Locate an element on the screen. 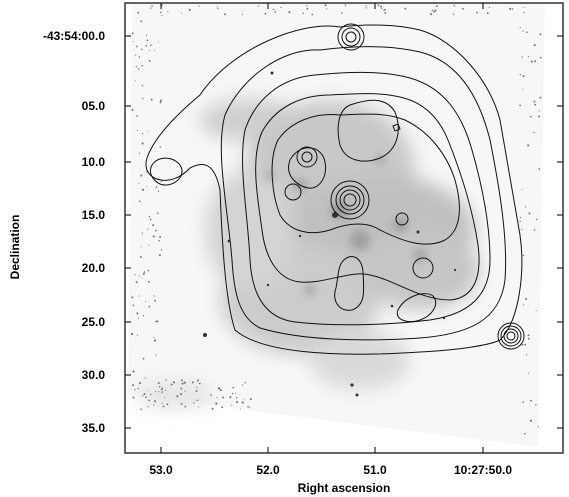  x-tick-label: 53.0 is located at coordinates (161, 470).